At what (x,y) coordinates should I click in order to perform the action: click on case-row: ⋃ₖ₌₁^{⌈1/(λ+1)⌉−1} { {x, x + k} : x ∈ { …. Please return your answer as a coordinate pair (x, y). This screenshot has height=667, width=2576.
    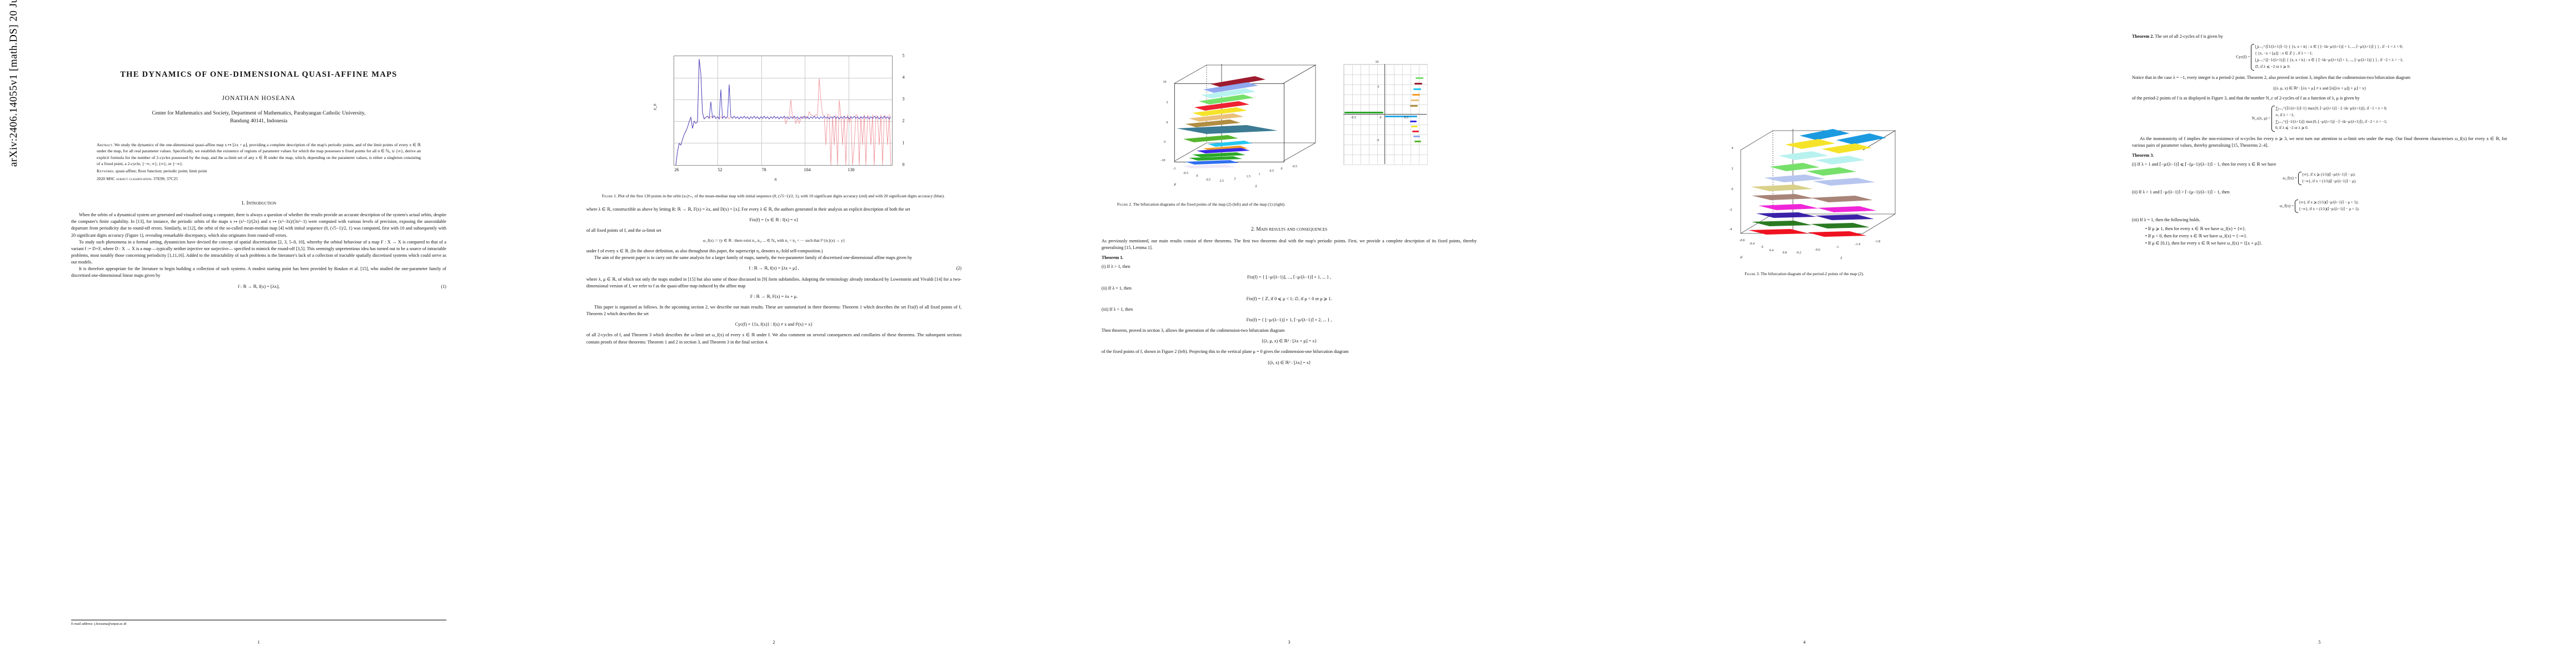
    Looking at the image, I should click on (2329, 46).